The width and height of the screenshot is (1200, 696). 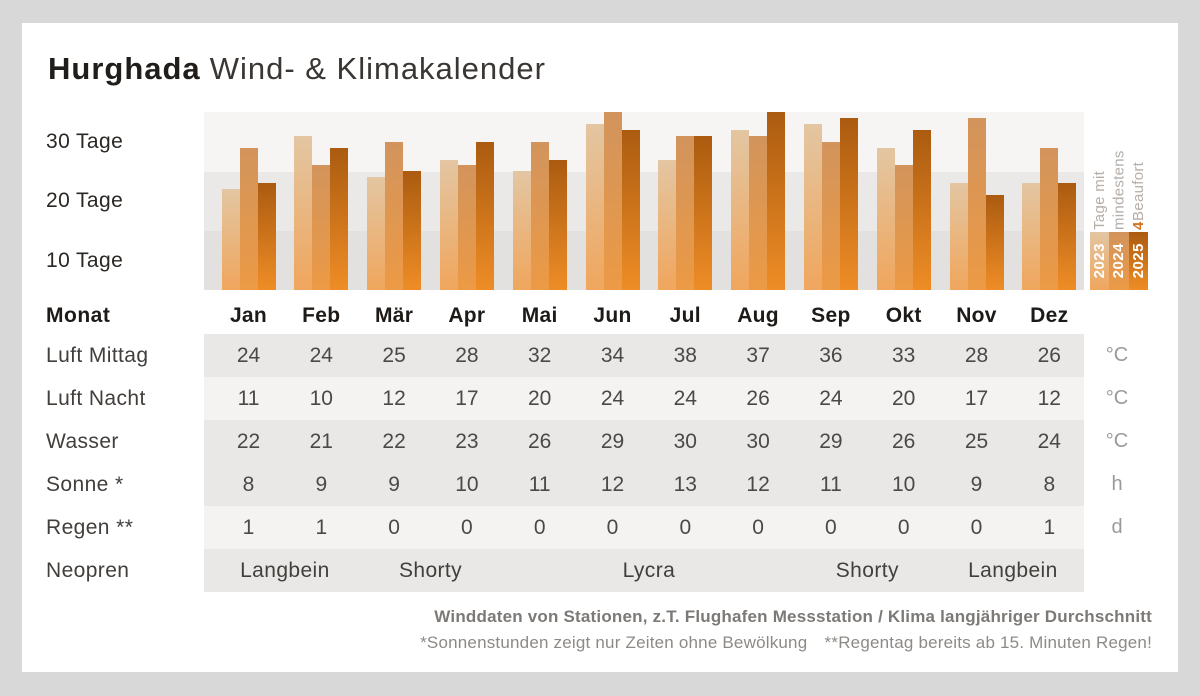 I want to click on unit-label-regen: d, so click(x=1117, y=527).